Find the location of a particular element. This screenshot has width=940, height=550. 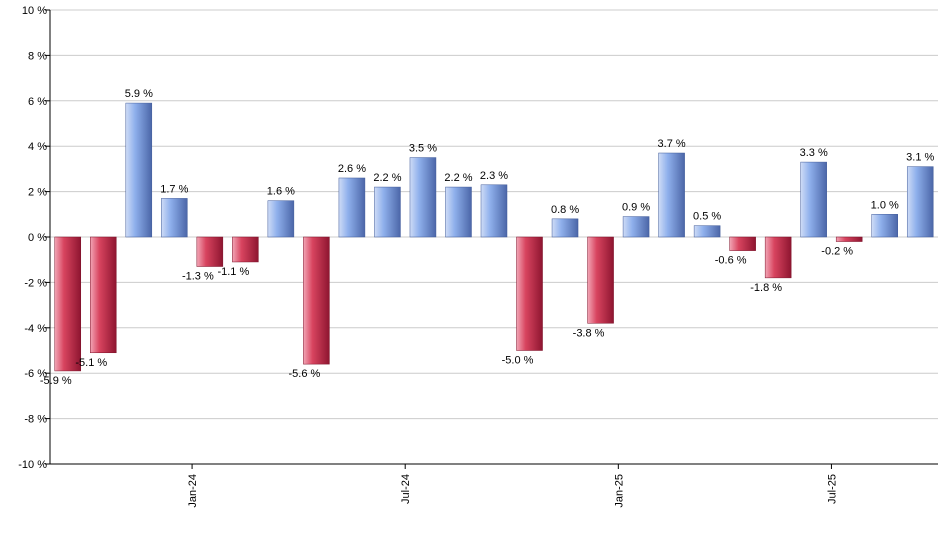

y-tick-label: 6 % is located at coordinates (37, 102).